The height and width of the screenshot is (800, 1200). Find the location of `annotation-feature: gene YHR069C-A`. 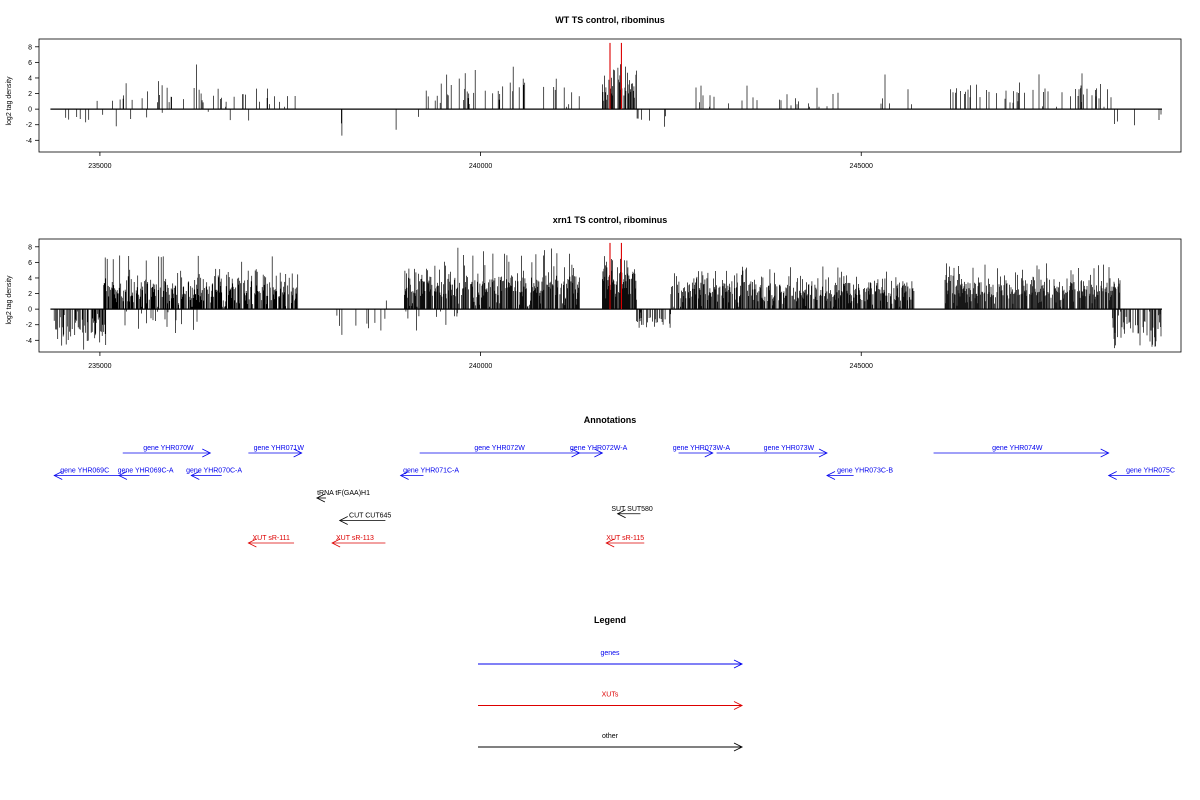

annotation-feature: gene YHR069C-A is located at coordinates (146, 474).